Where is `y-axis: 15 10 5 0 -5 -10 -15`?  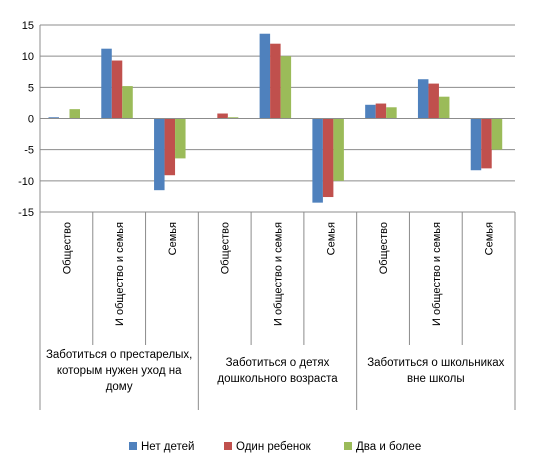 y-axis: 15 10 5 0 -5 -10 -15 is located at coordinates (29, 119).